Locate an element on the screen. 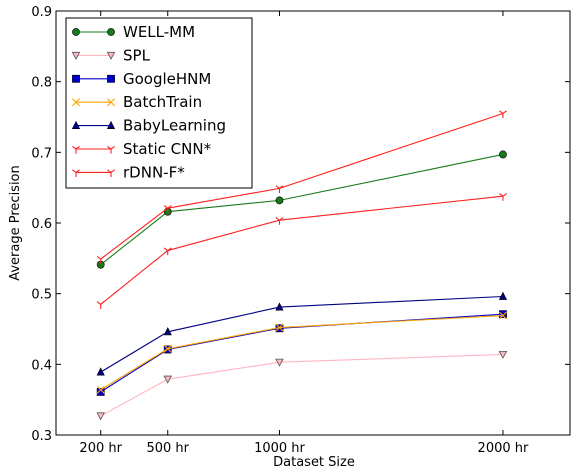  x-axis-title: Dataset Size is located at coordinates (314, 462).